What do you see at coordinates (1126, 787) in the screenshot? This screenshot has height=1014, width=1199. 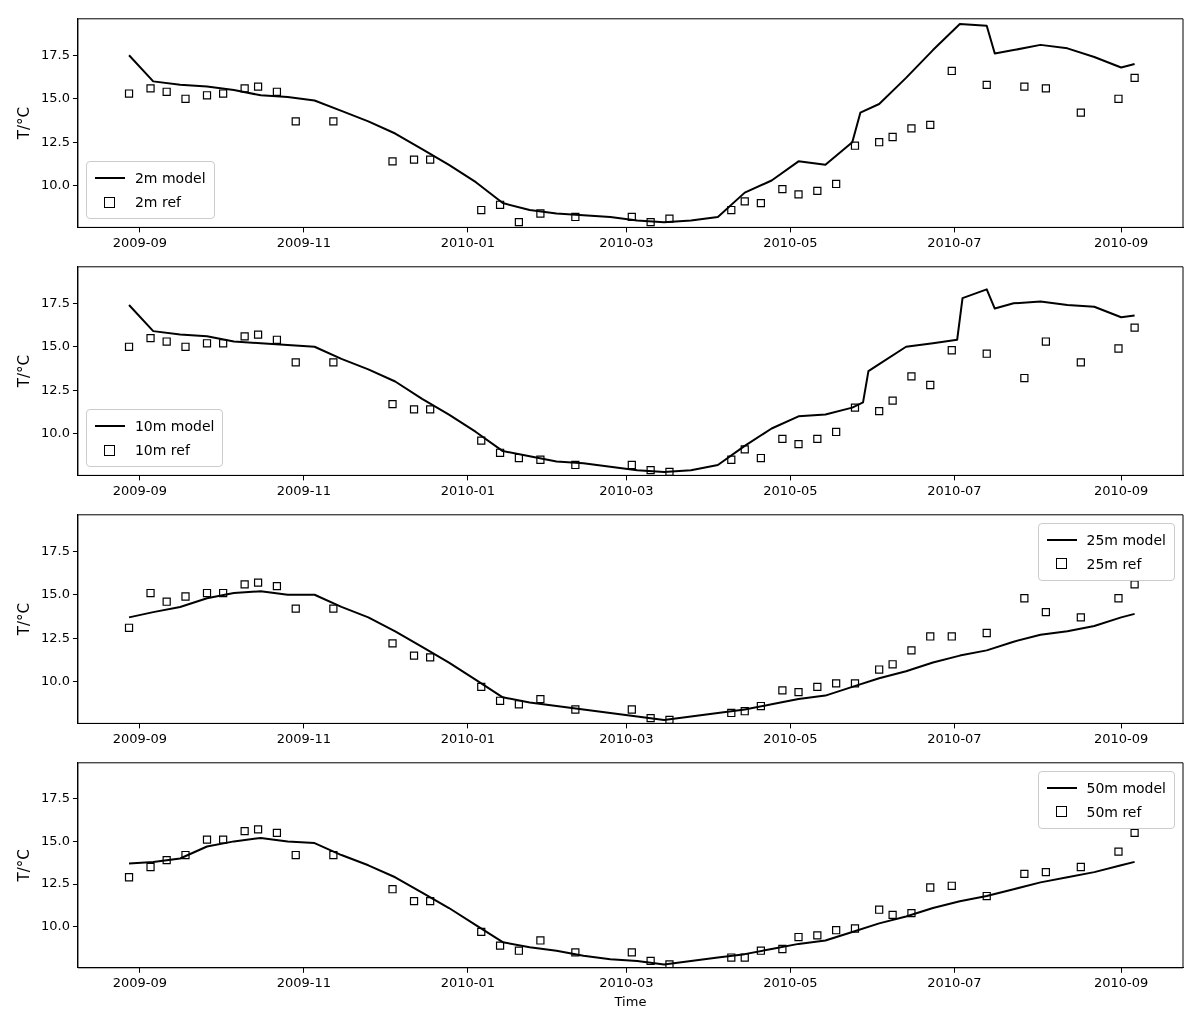 I see `legend-label: 50m model` at bounding box center [1126, 787].